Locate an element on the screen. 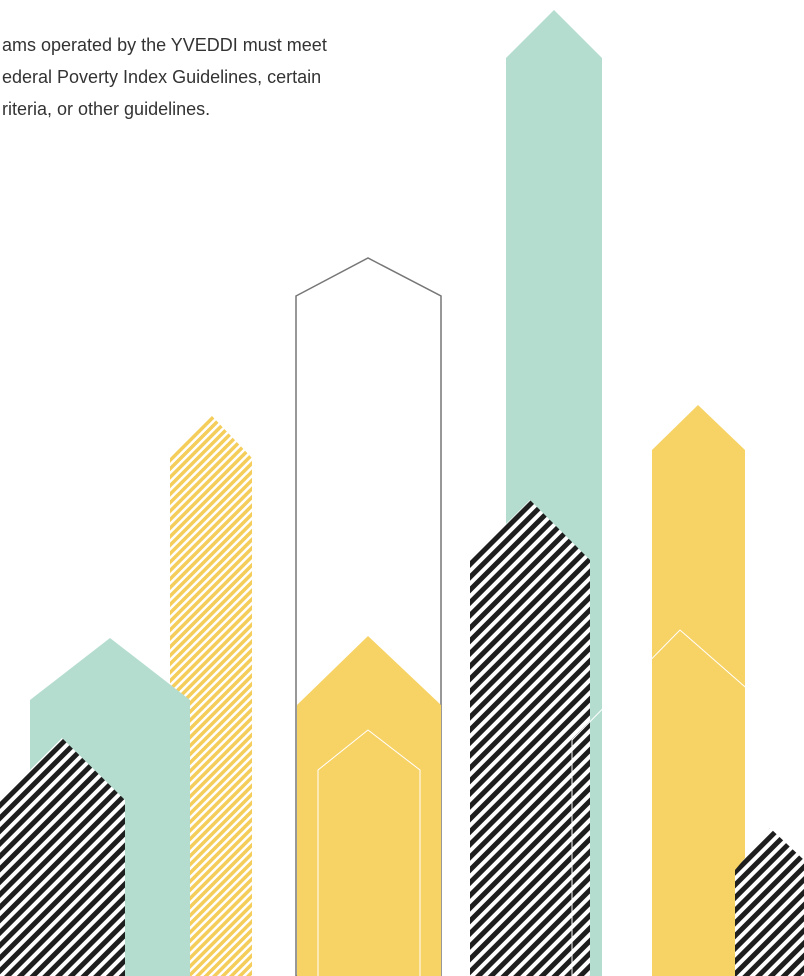 This screenshot has width=804, height=976. text-line: riteria, or other guidelines. is located at coordinates (106, 109).